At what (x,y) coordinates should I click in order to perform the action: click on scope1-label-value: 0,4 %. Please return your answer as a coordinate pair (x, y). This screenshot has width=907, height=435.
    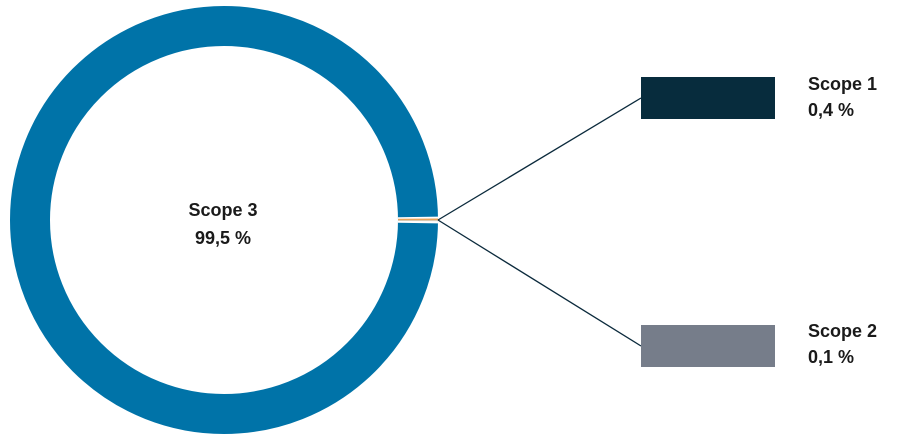
    Looking at the image, I should click on (831, 110).